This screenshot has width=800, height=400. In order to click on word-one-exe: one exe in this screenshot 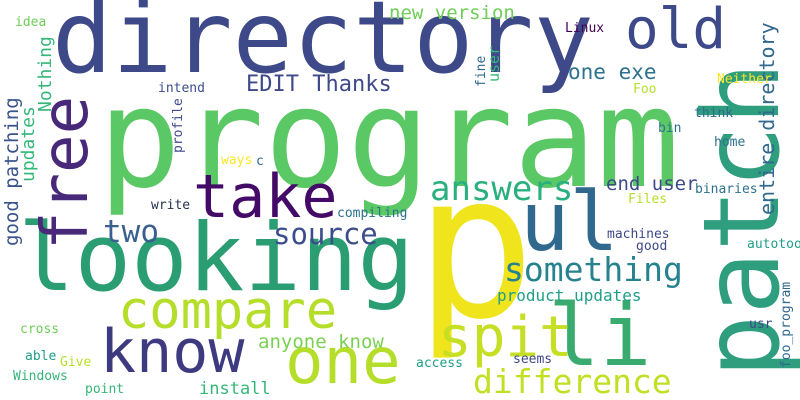, I will do `click(612, 72)`.